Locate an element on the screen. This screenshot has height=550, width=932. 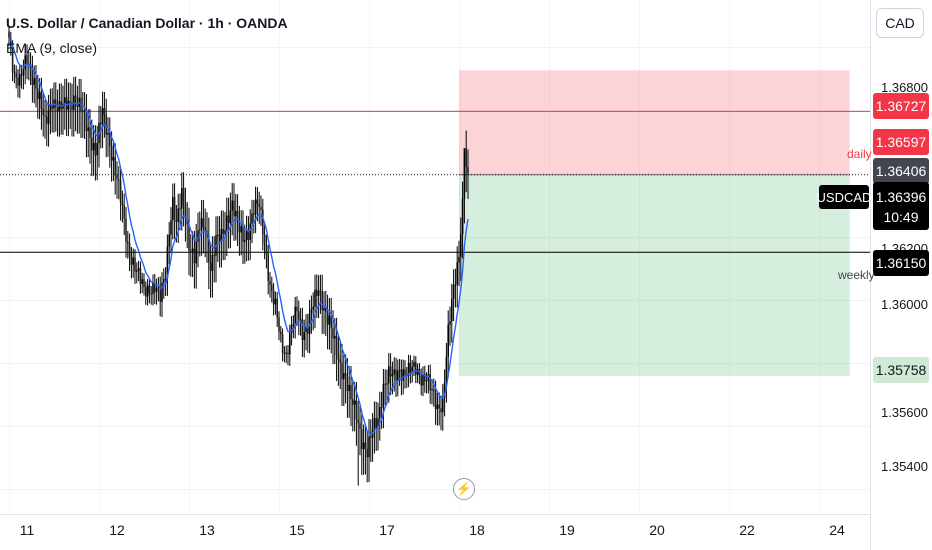
lightning-icon: ⚡ is located at coordinates (464, 489).